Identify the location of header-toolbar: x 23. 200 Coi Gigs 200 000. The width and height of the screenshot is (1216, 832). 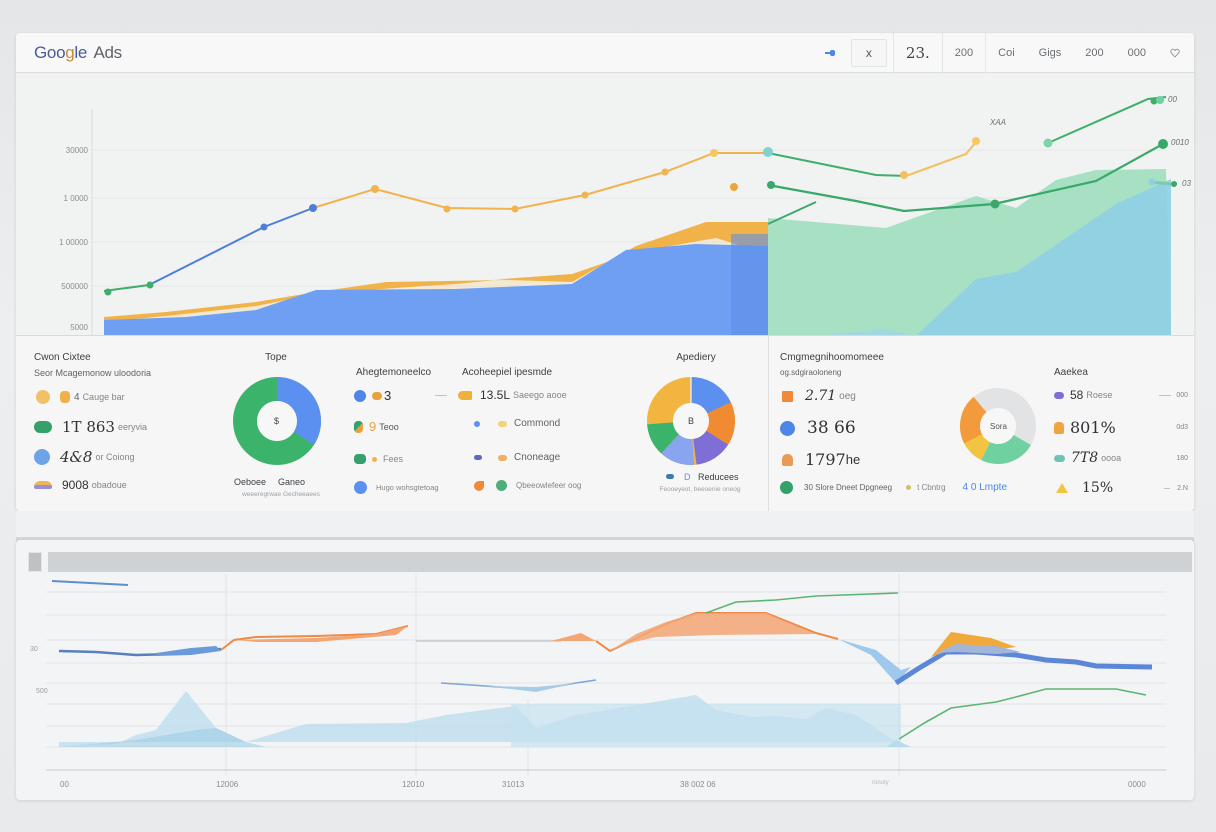
(1009, 53).